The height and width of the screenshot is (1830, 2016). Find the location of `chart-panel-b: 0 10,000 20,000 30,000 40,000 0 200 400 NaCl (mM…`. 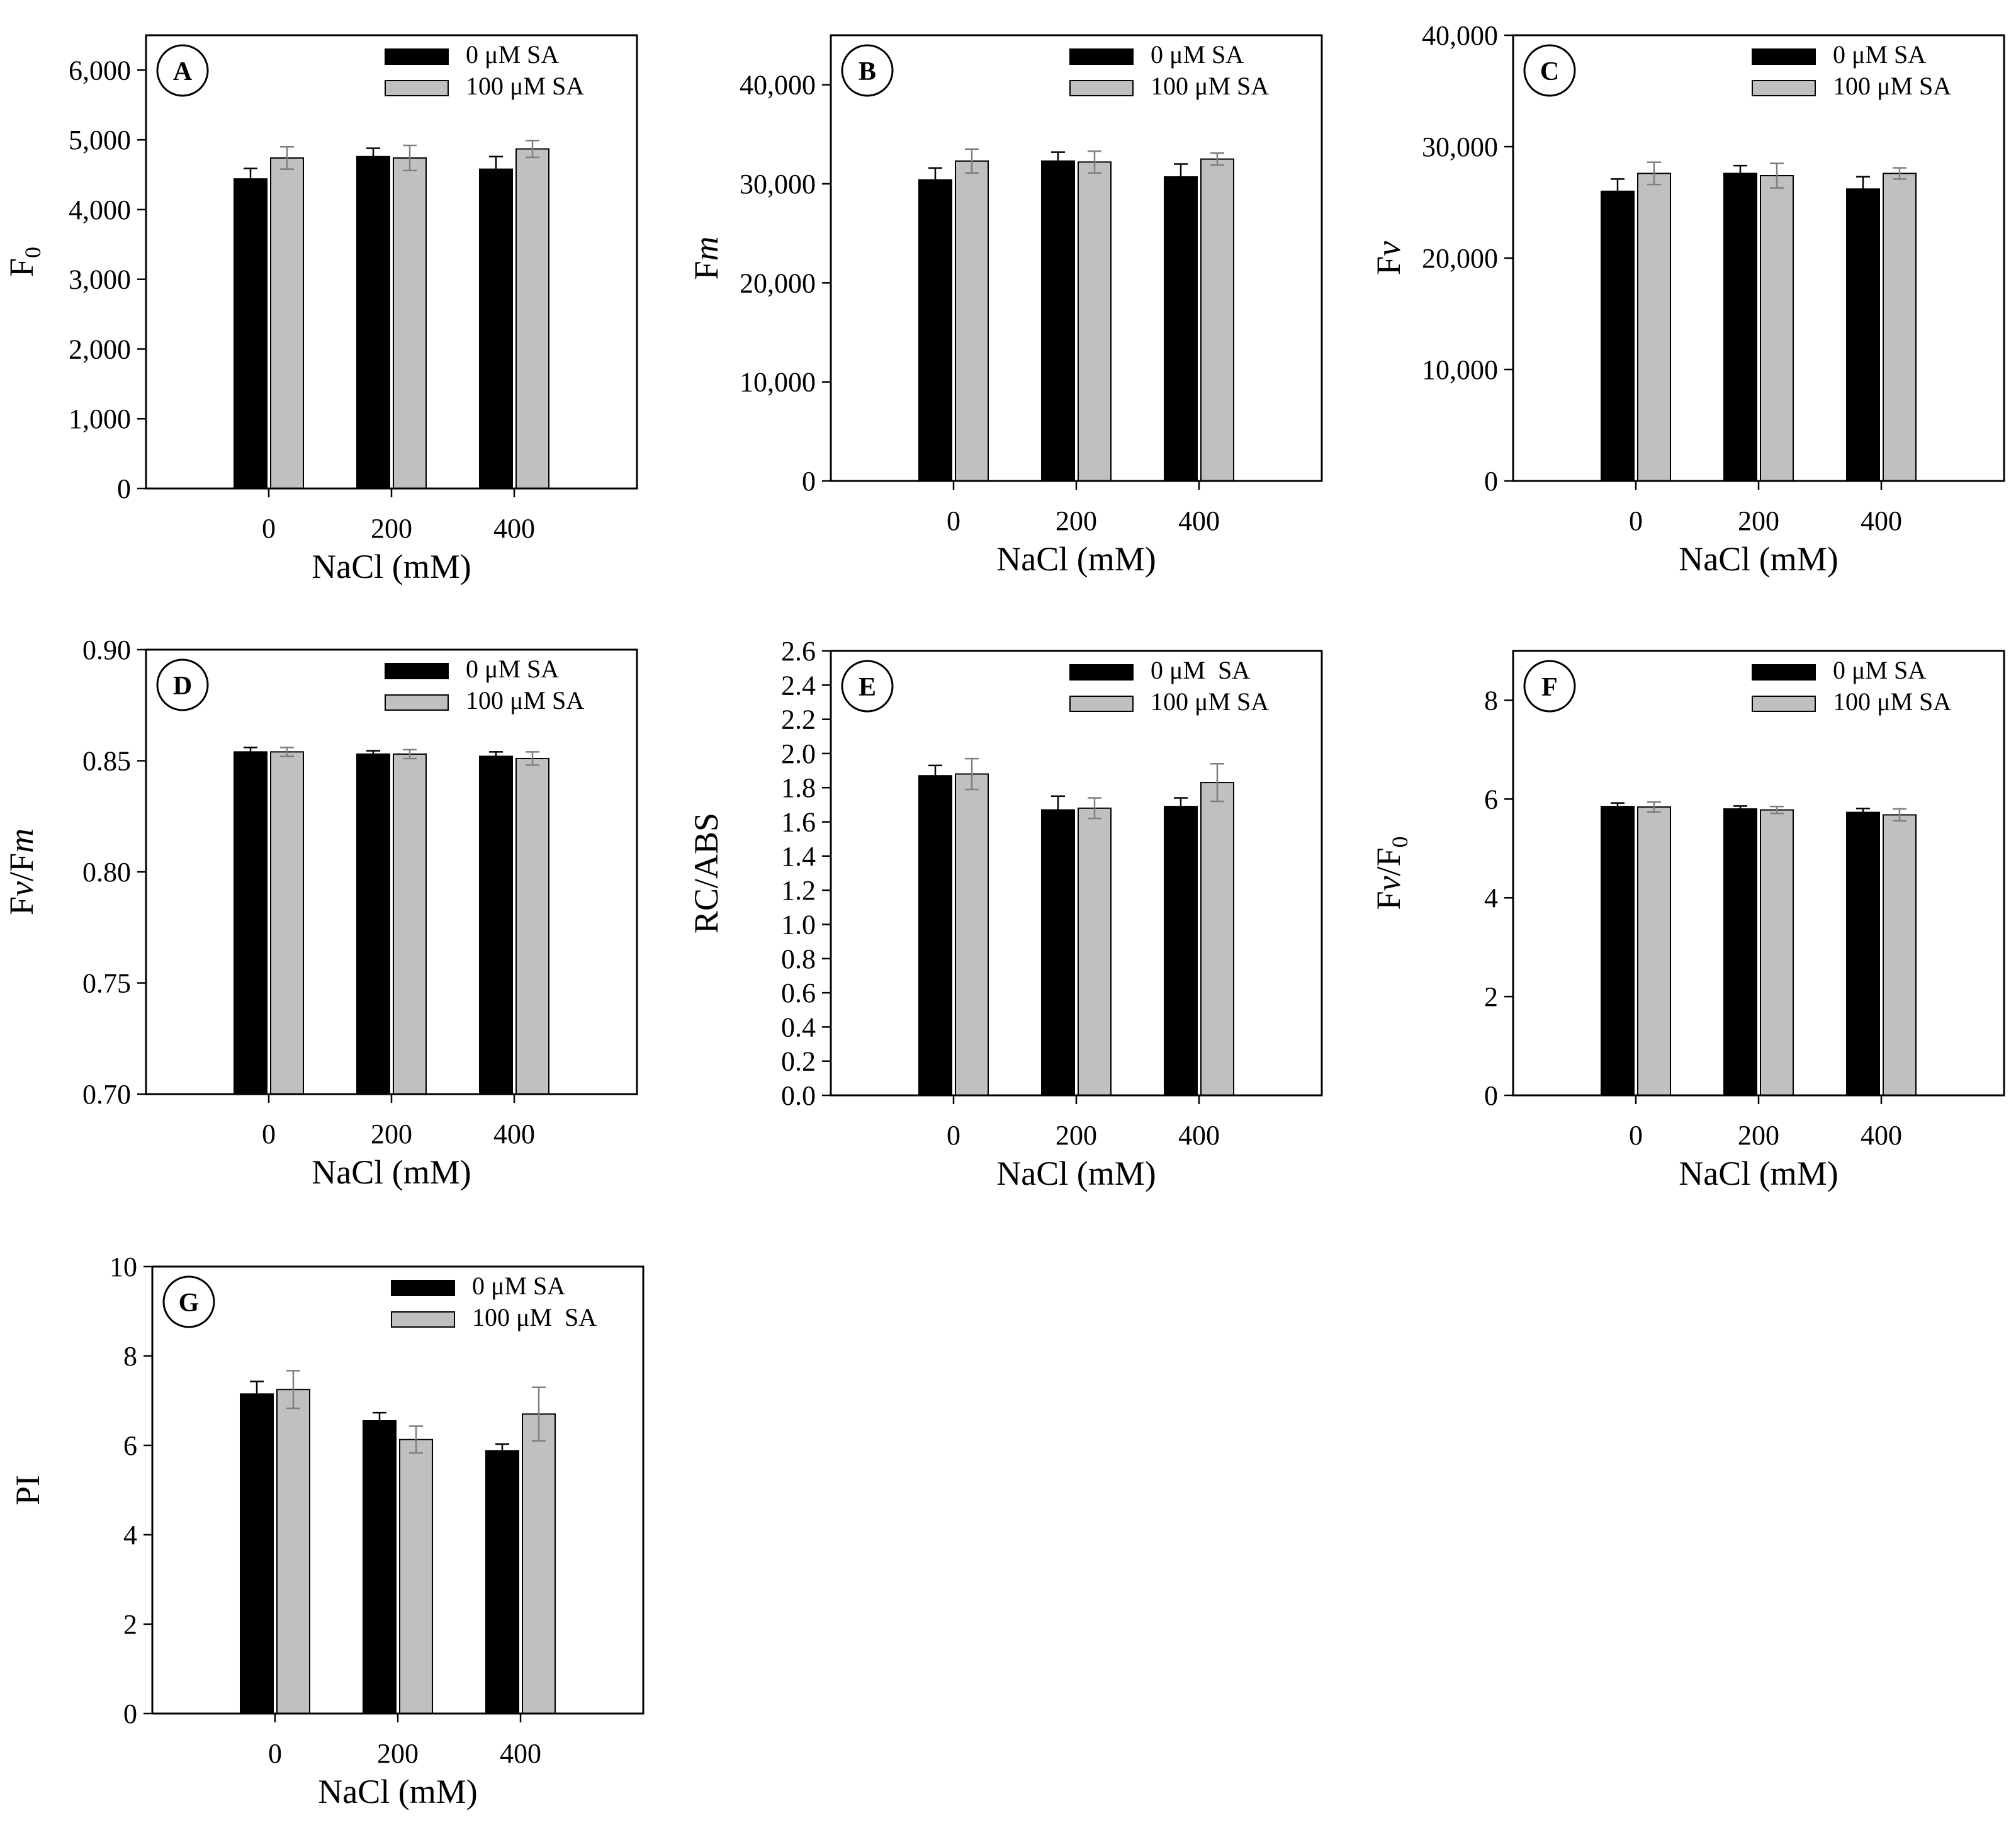

chart-panel-b: 0 10,000 20,000 30,000 40,000 0 200 400 NaCl (mM… is located at coordinates (1005, 306).